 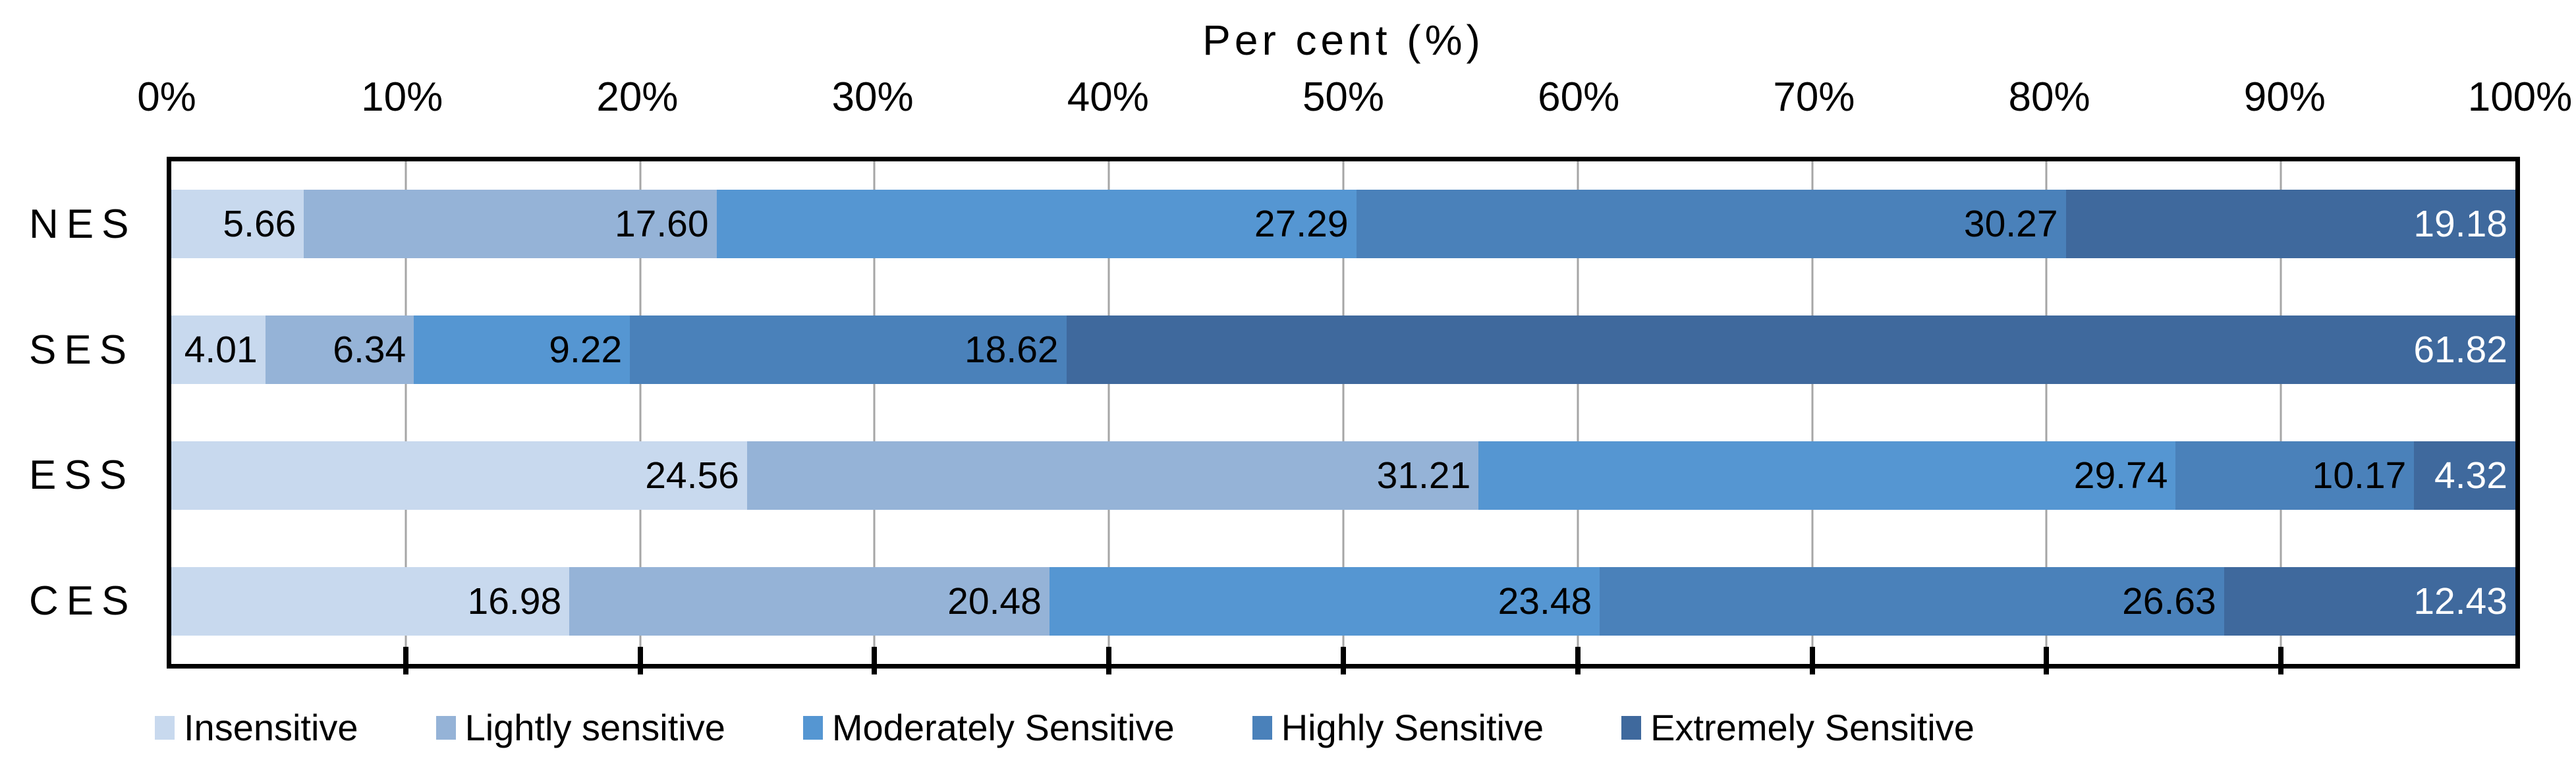 I want to click on bar-segment-nes-moderately-sensitive: 27.29, so click(x=1036, y=225).